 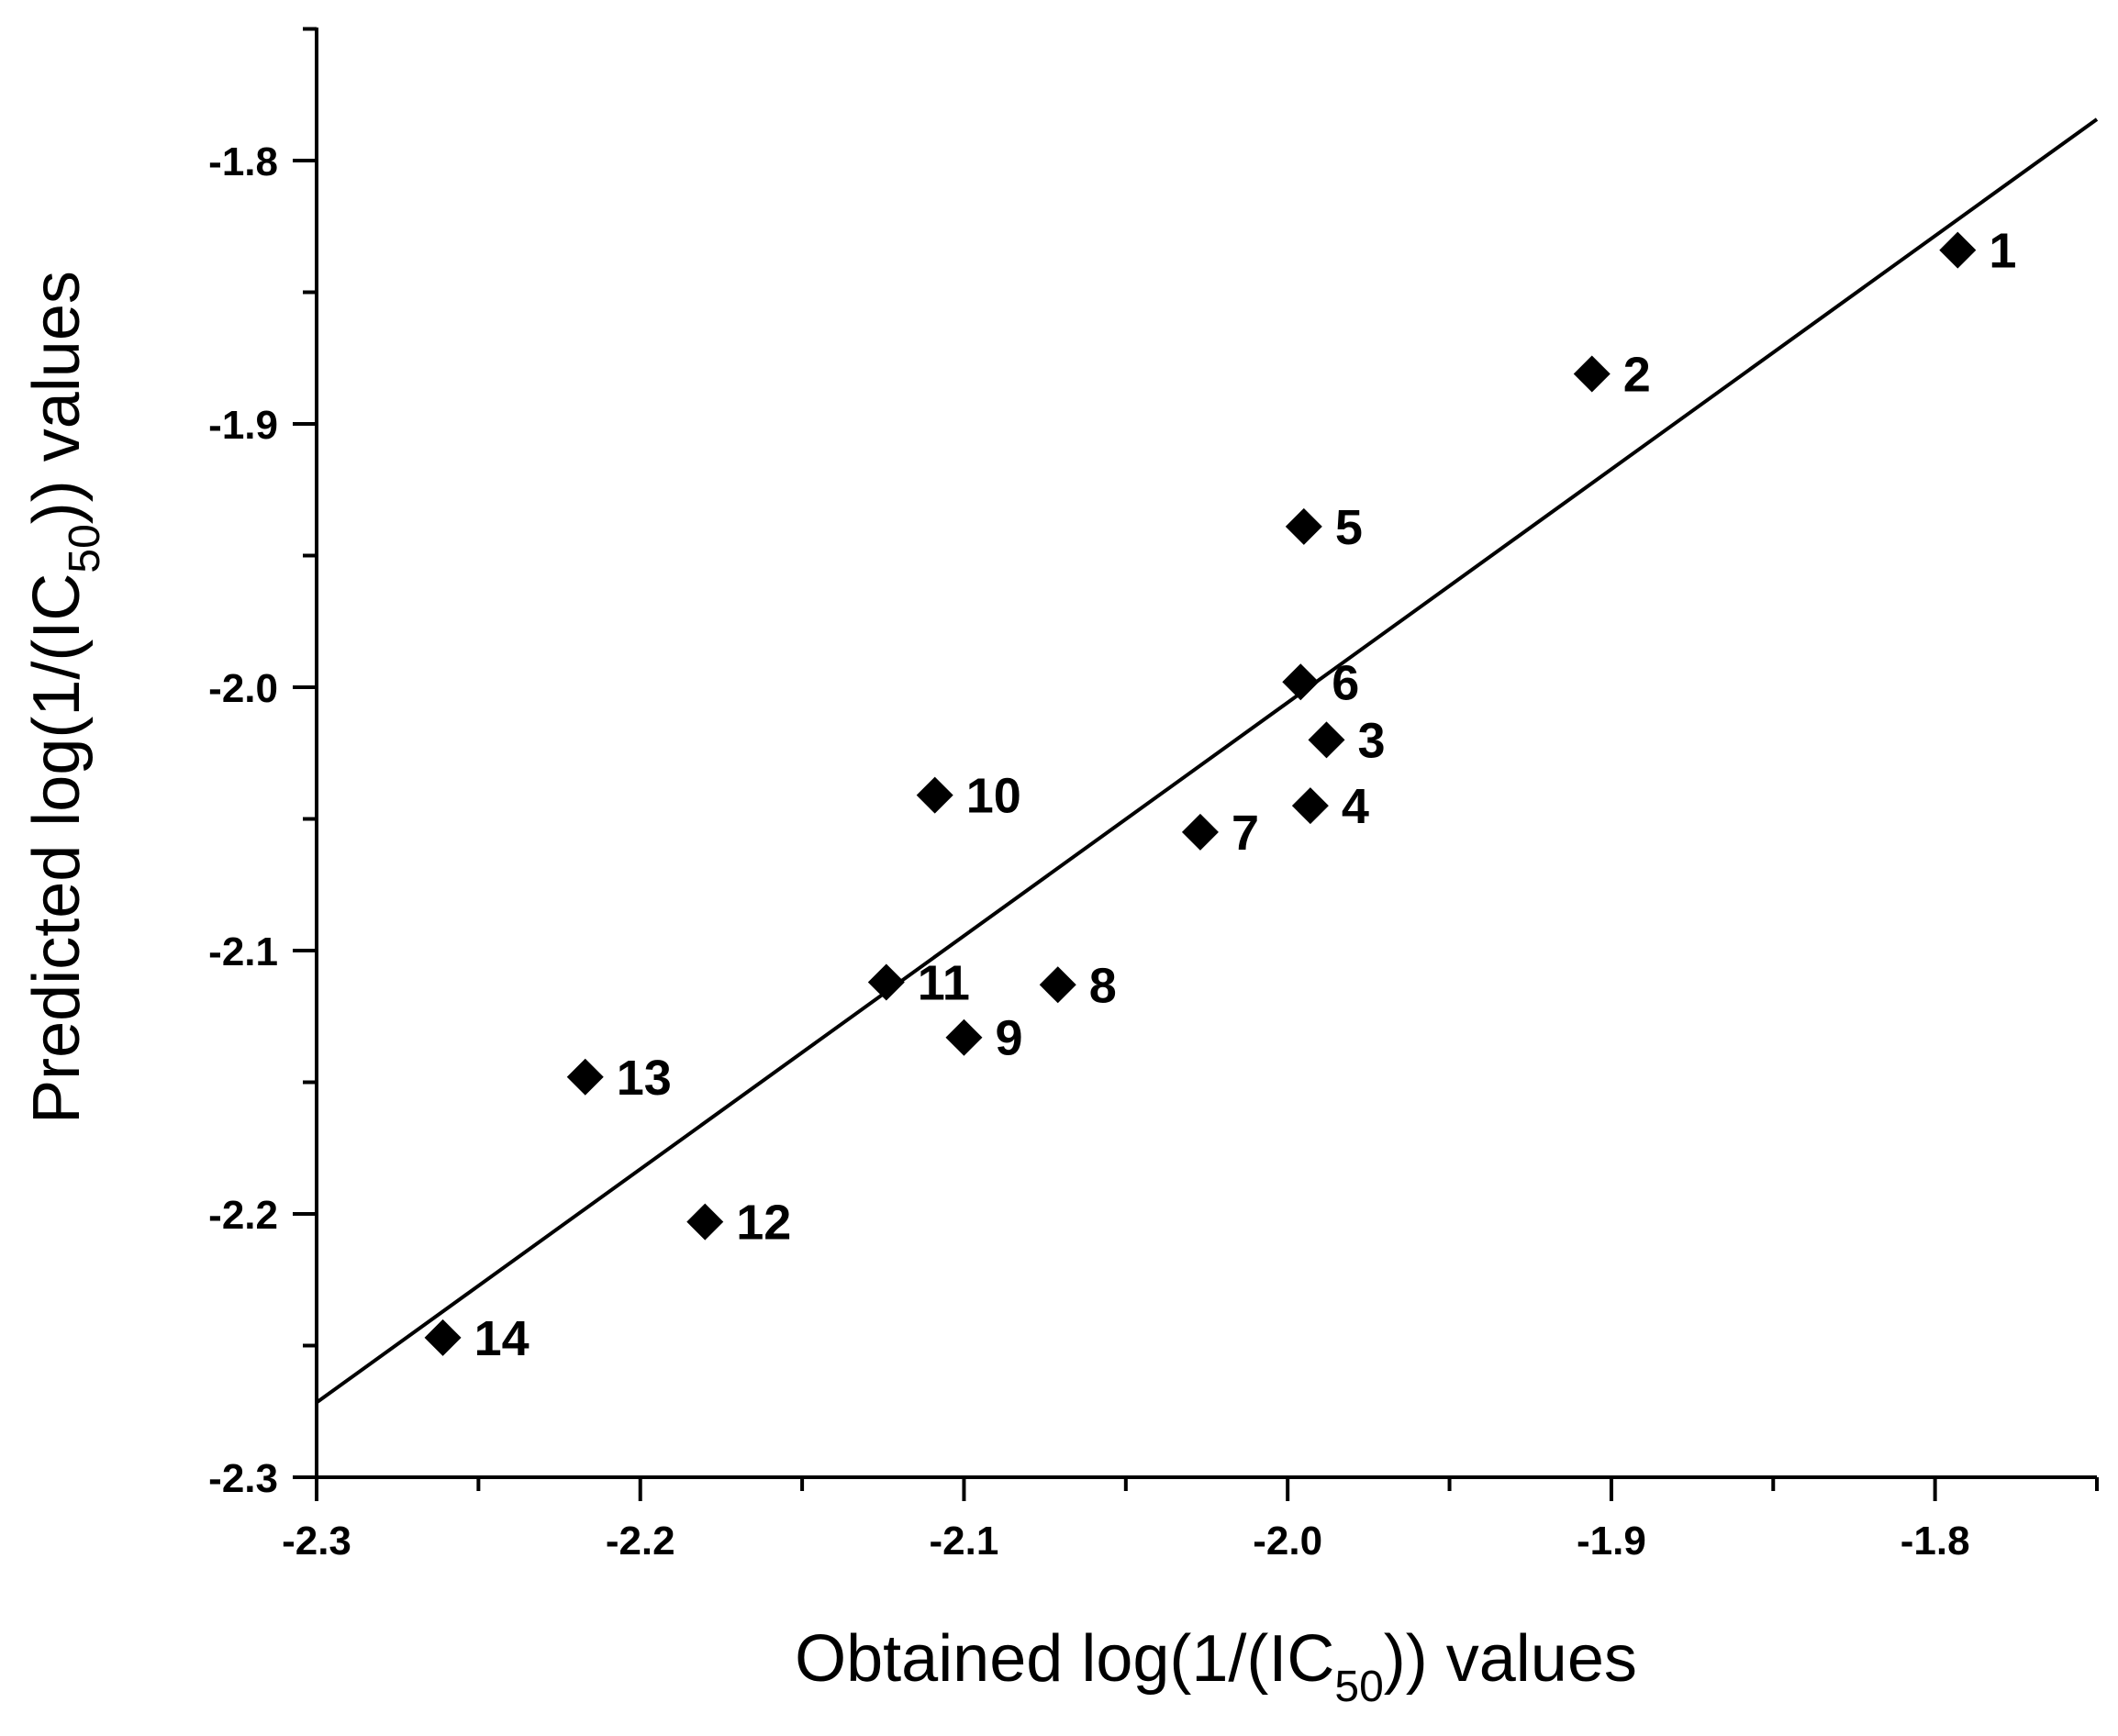 I want to click on y-axis-title: Predicted log(1/(IC50)) values, so click(x=64, y=698).